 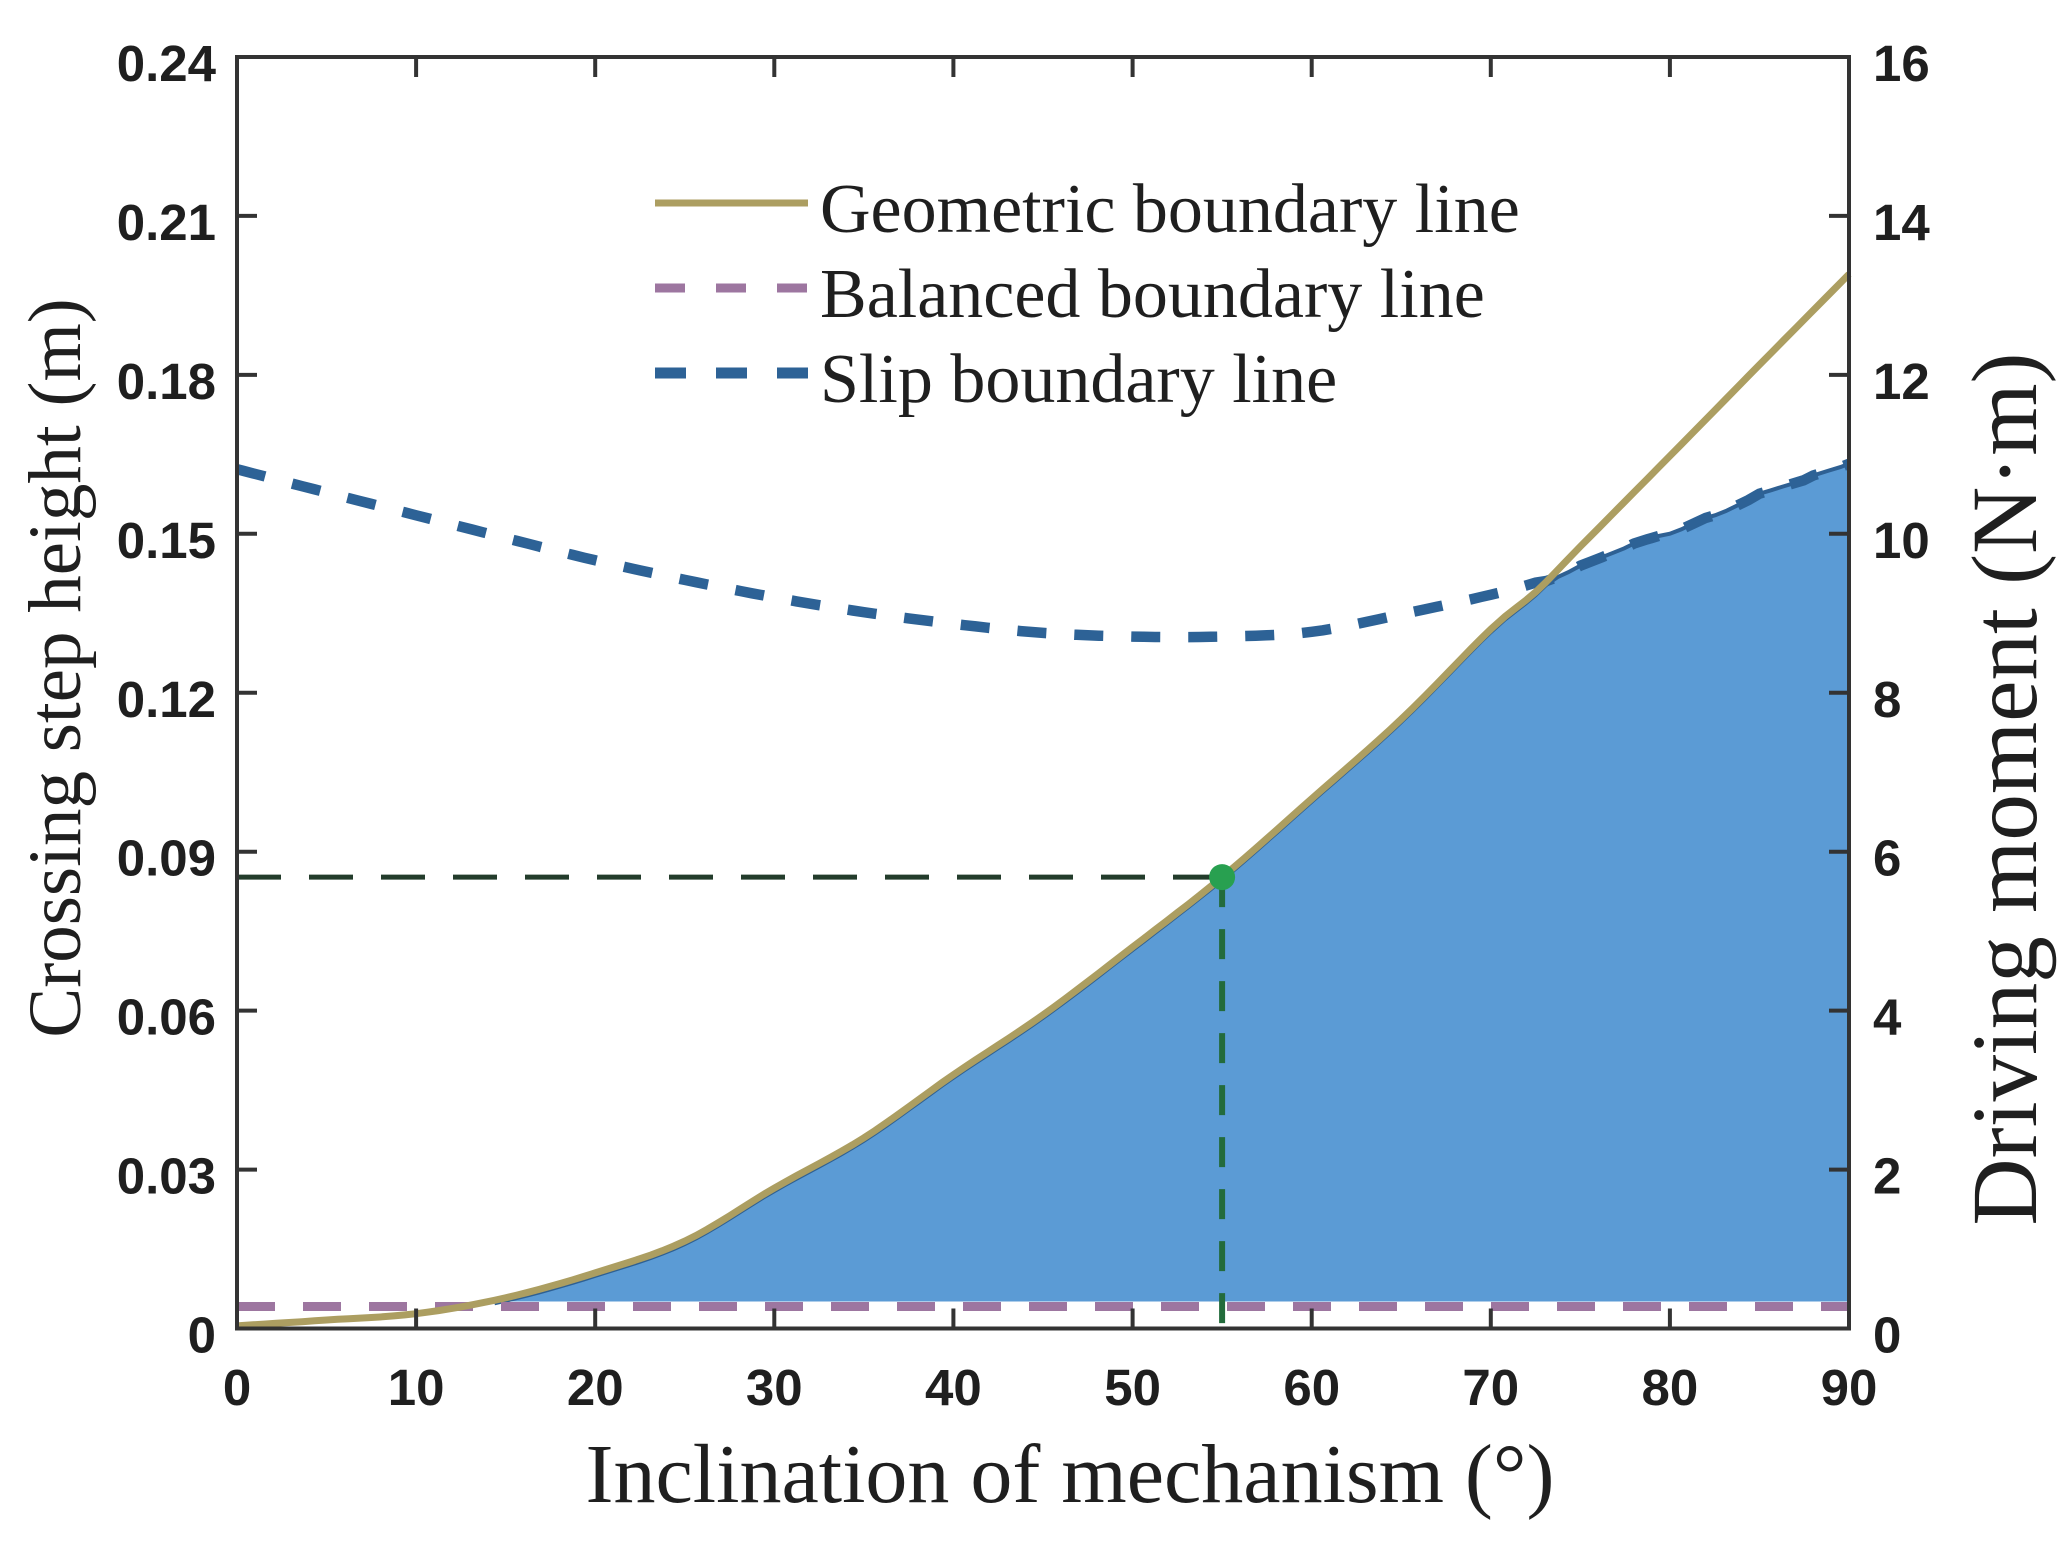 I want to click on svg-text: 0.24, so click(x=167, y=63).